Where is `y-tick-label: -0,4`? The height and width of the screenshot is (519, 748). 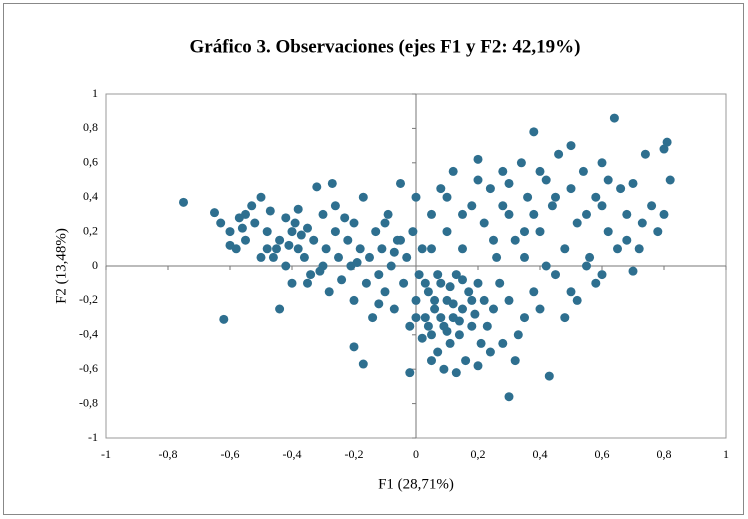
y-tick-label: -0,4 is located at coordinates (88, 334).